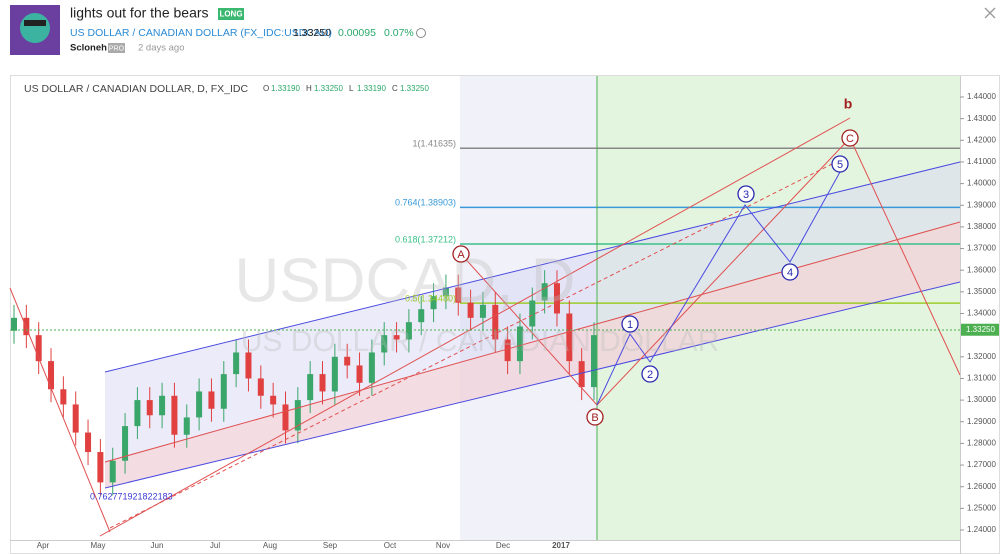 The image size is (1000, 554). What do you see at coordinates (981, 464) in the screenshot?
I see `price-label: 1.27000` at bounding box center [981, 464].